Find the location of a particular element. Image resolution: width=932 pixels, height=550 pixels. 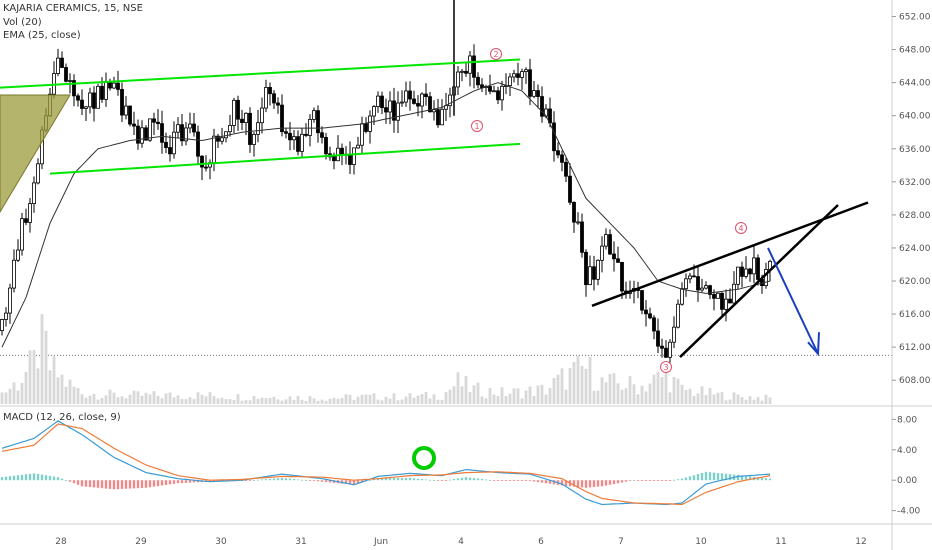

wave-marker-label: 3 is located at coordinates (665, 367).